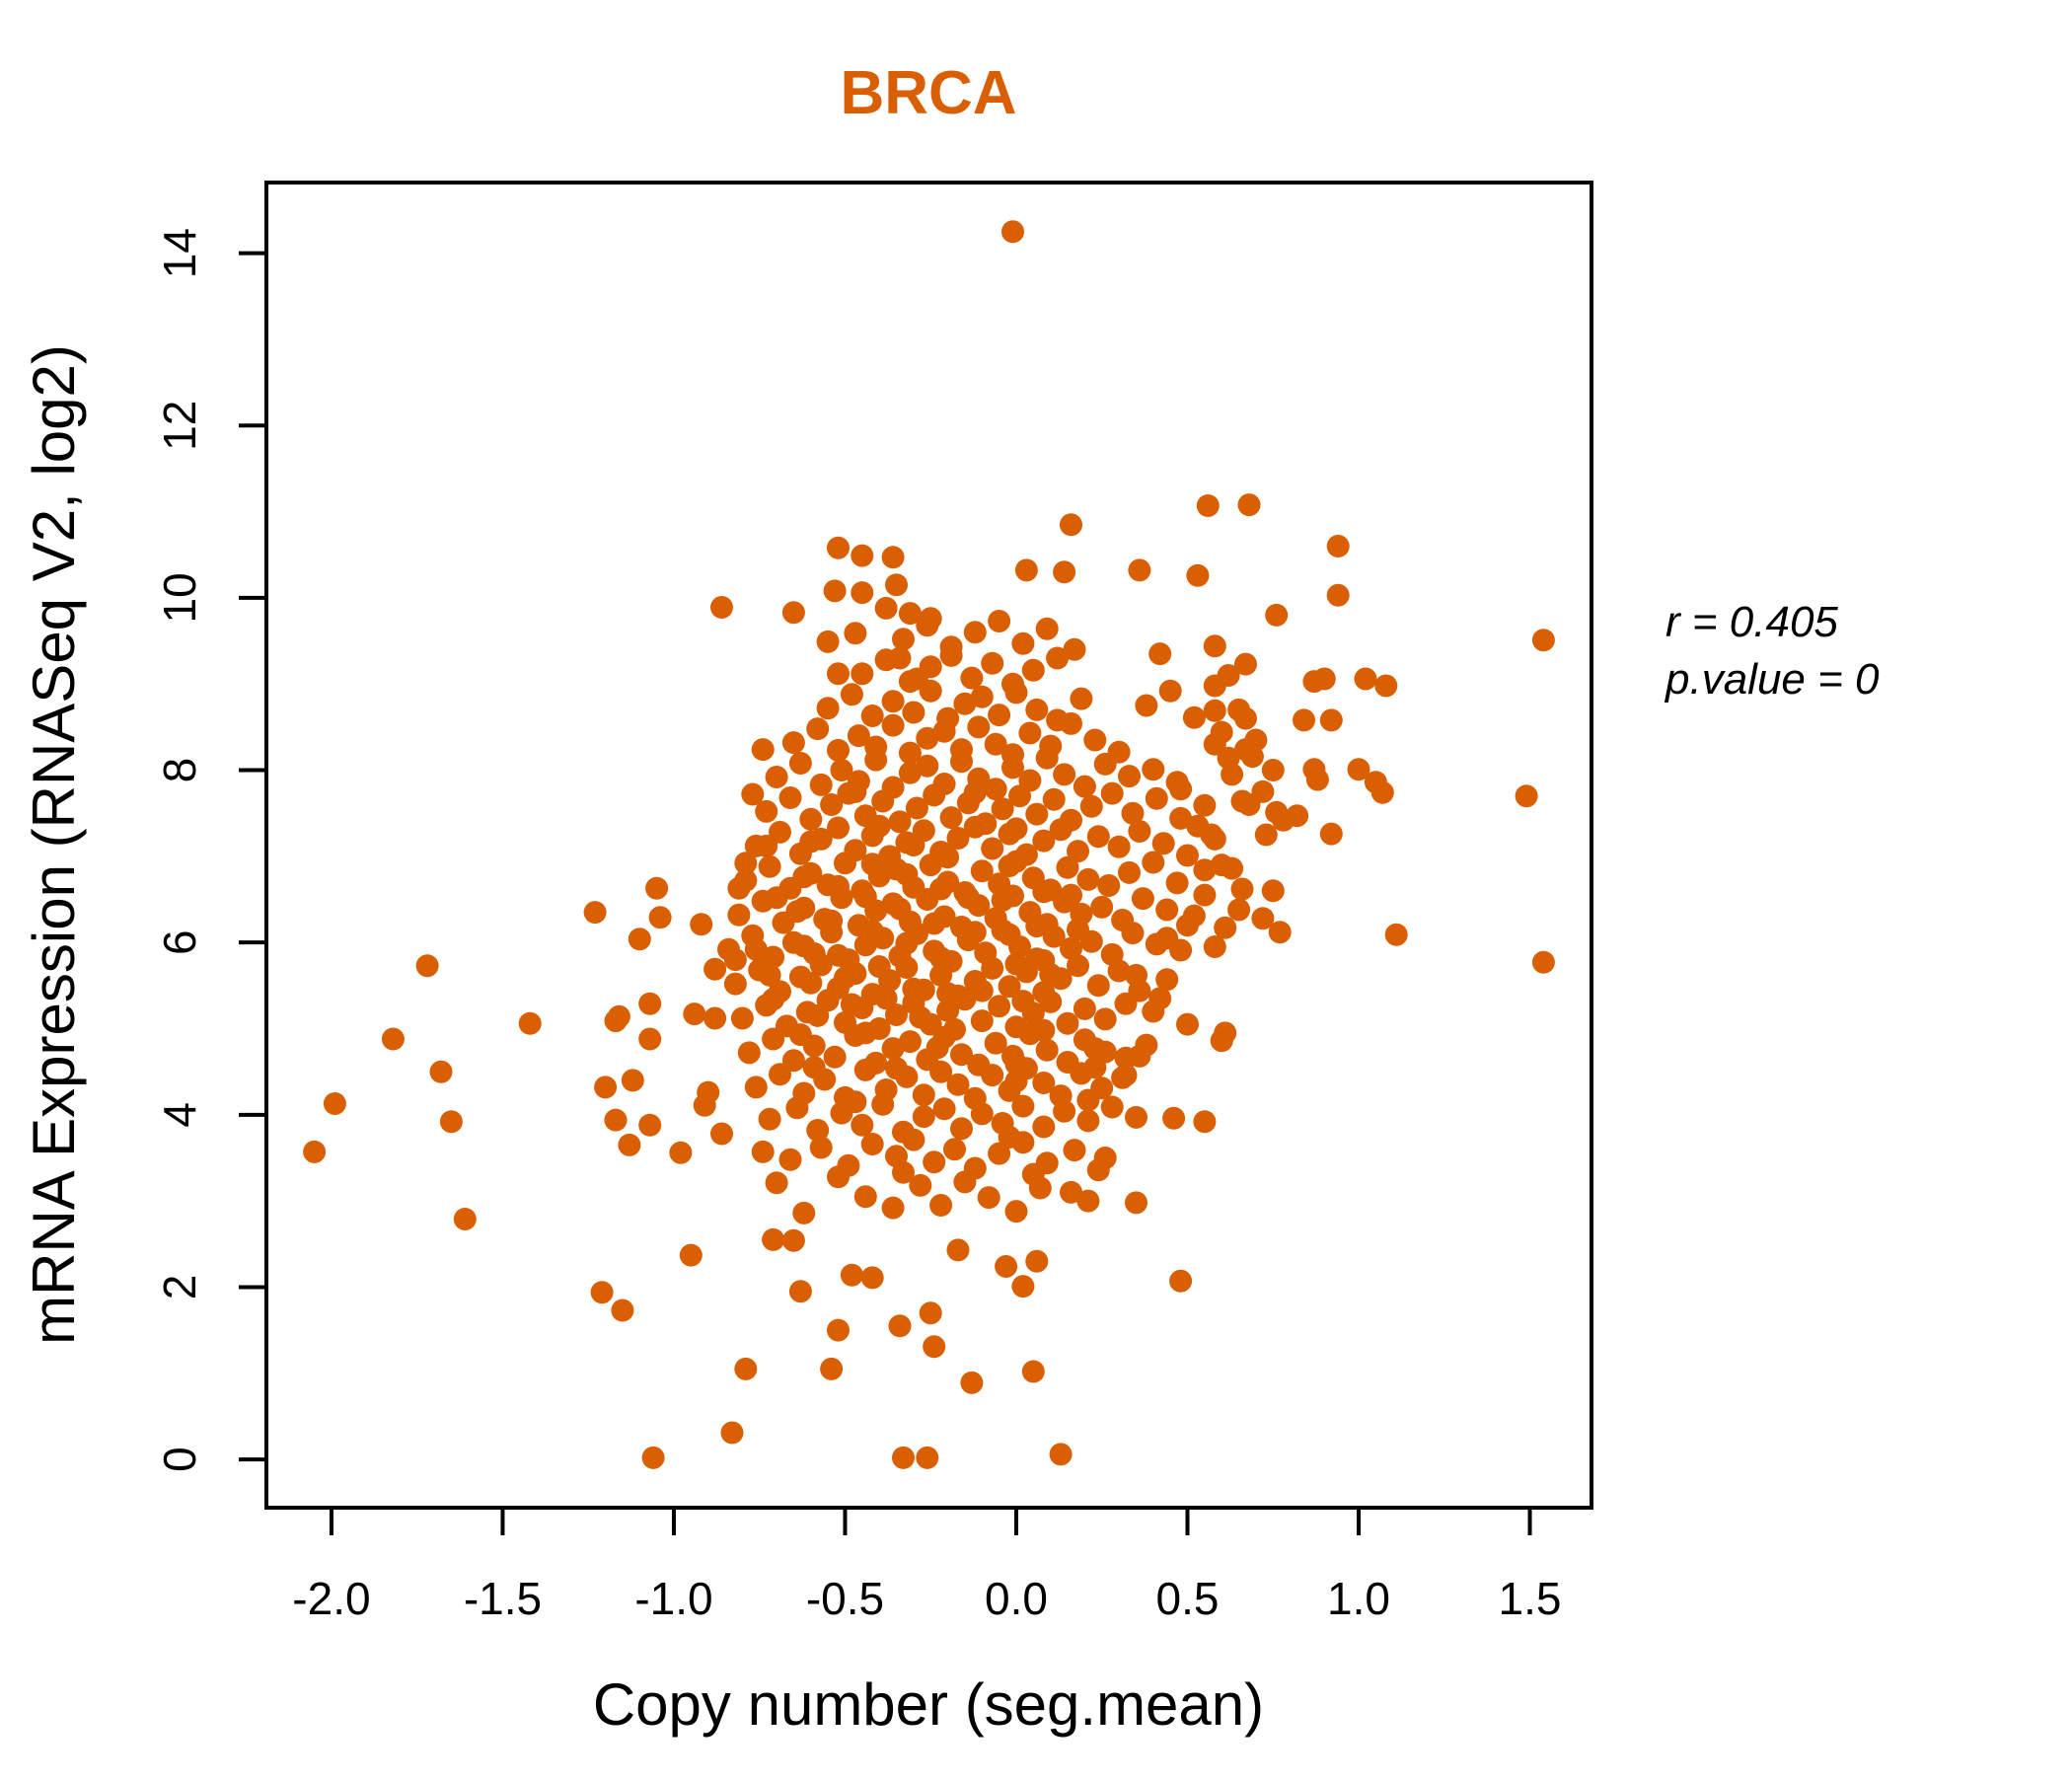 The image size is (2072, 1781). What do you see at coordinates (179, 770) in the screenshot?
I see `y-tick-label: 8` at bounding box center [179, 770].